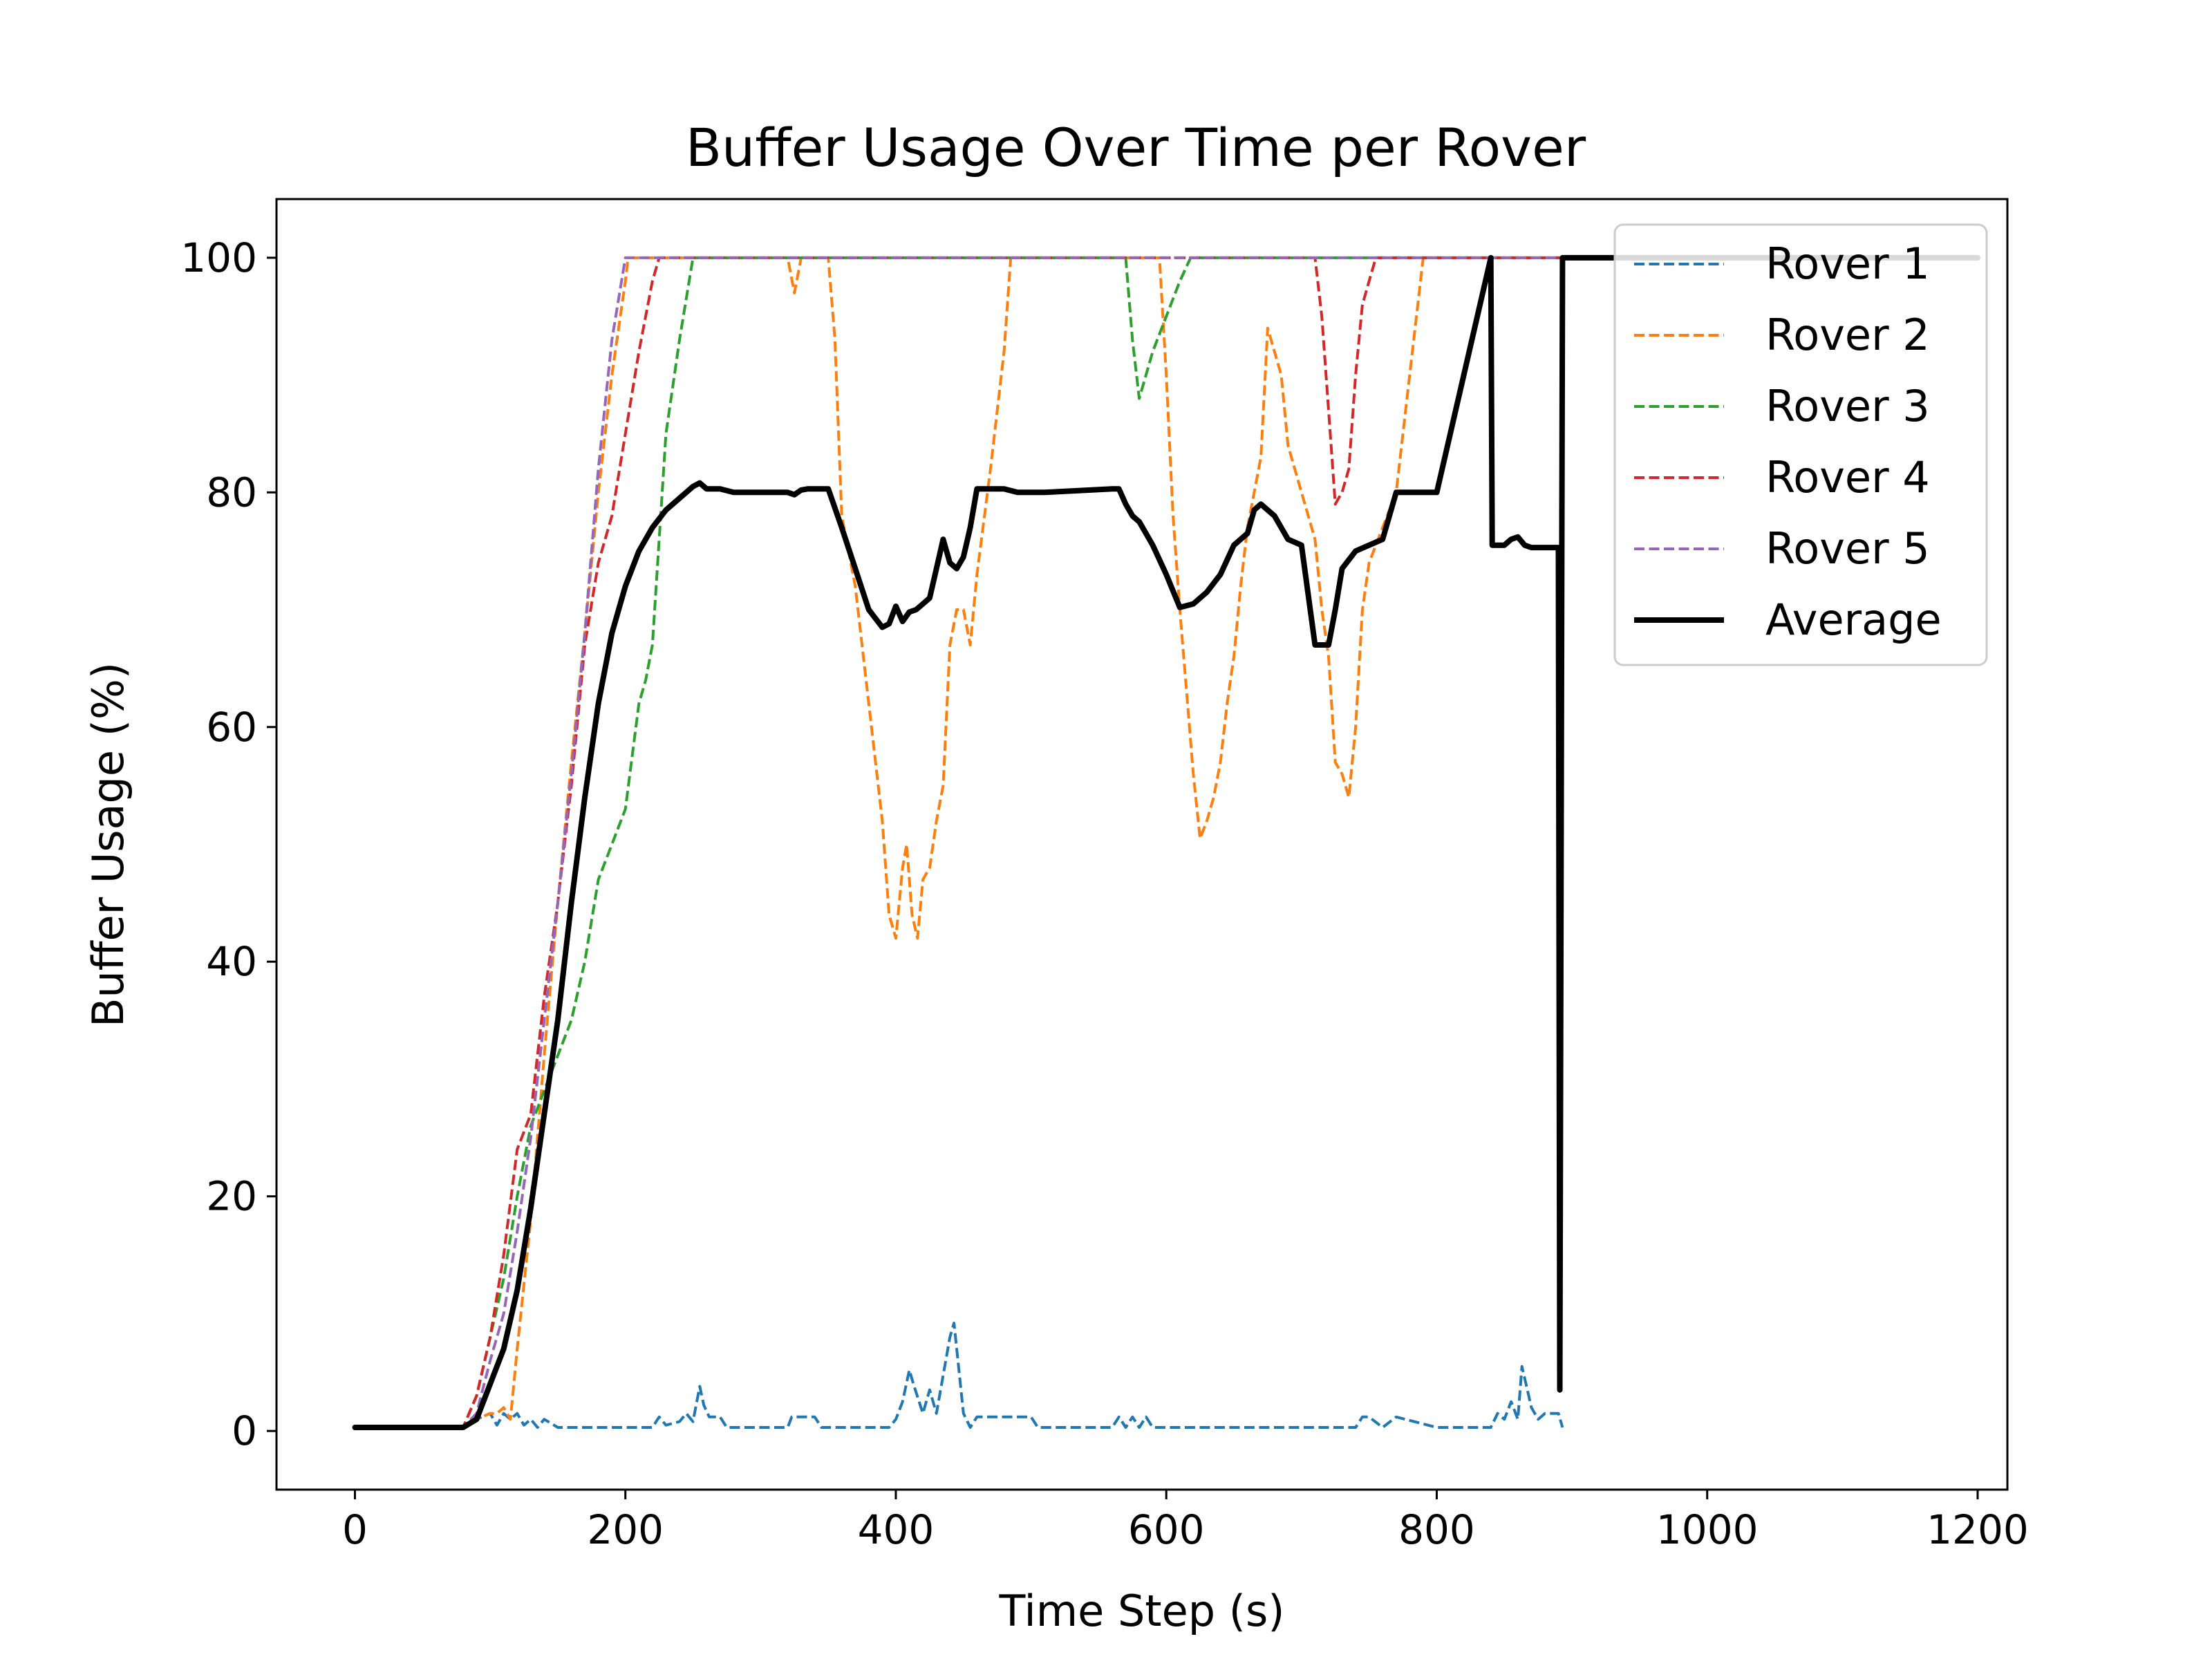 This screenshot has height=1659, width=2212. What do you see at coordinates (1142, 1611) in the screenshot?
I see `x-axis-label: Time Step (s)` at bounding box center [1142, 1611].